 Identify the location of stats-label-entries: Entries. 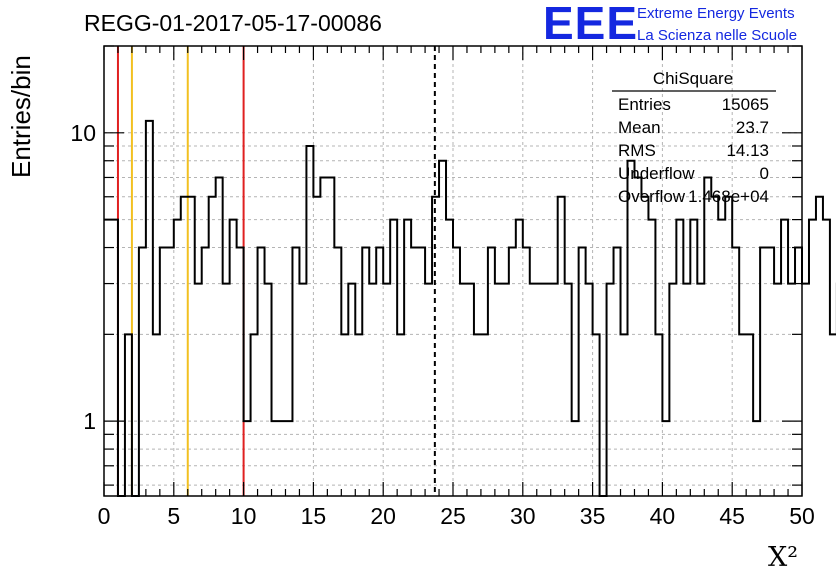
(644, 104).